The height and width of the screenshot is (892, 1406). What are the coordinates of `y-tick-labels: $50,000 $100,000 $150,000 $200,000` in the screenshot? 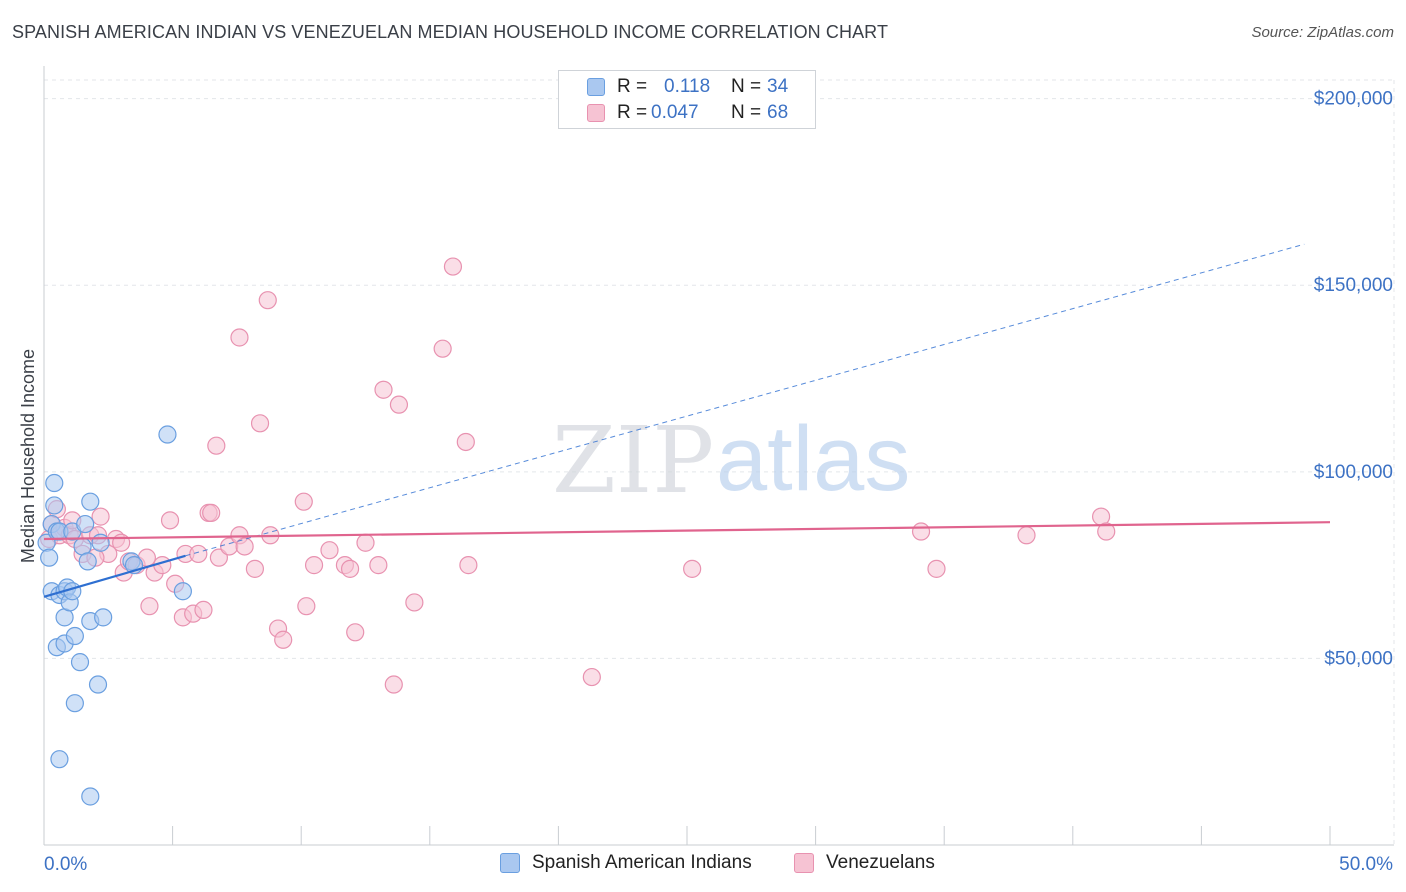 It's located at (1353, 379).